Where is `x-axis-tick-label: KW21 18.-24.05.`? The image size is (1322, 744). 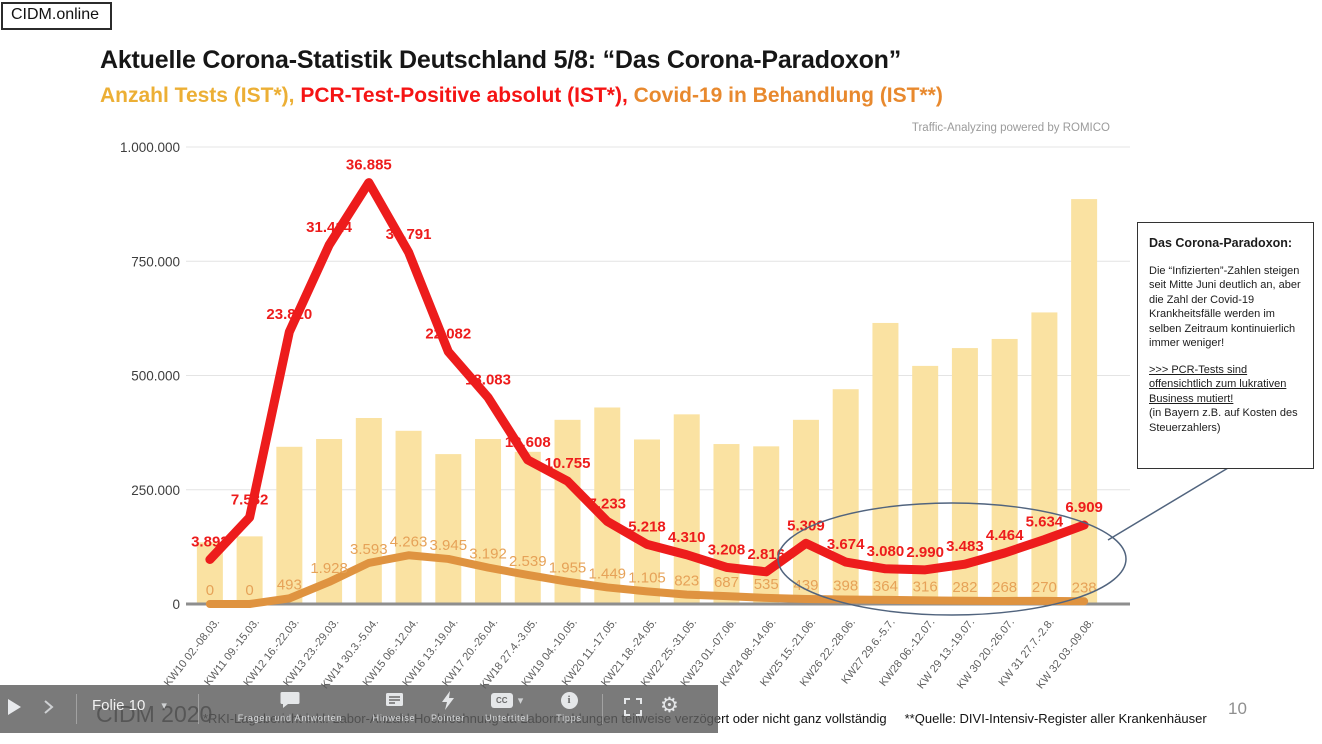
x-axis-tick-label: KW21 18.-24.05. is located at coordinates (629, 652).